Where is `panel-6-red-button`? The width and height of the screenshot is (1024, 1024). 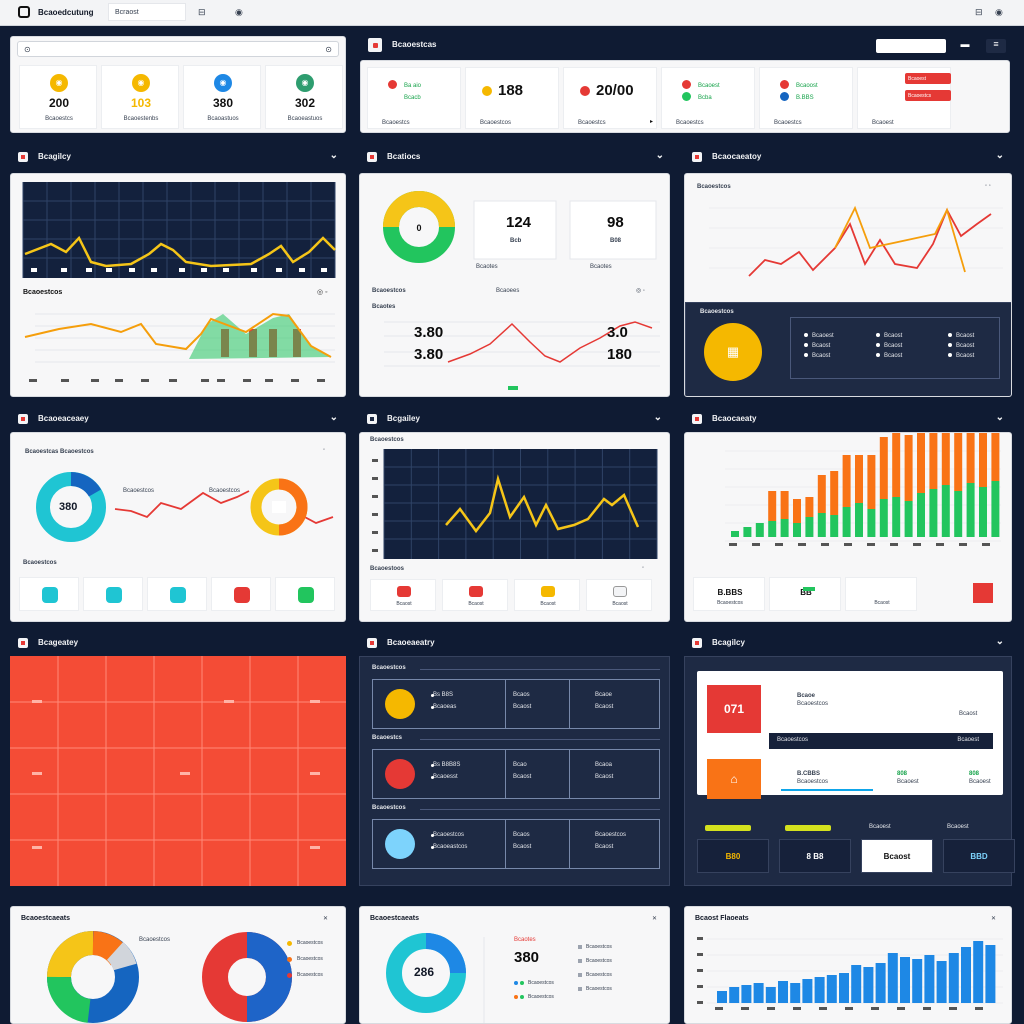
panel-6-red-button is located at coordinates (983, 593).